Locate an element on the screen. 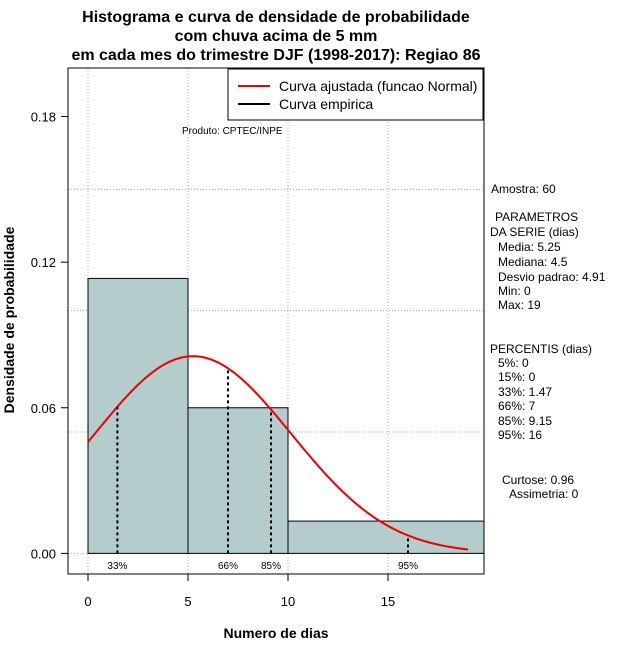  stat-p33: 33%: 1.47 is located at coordinates (525, 392).